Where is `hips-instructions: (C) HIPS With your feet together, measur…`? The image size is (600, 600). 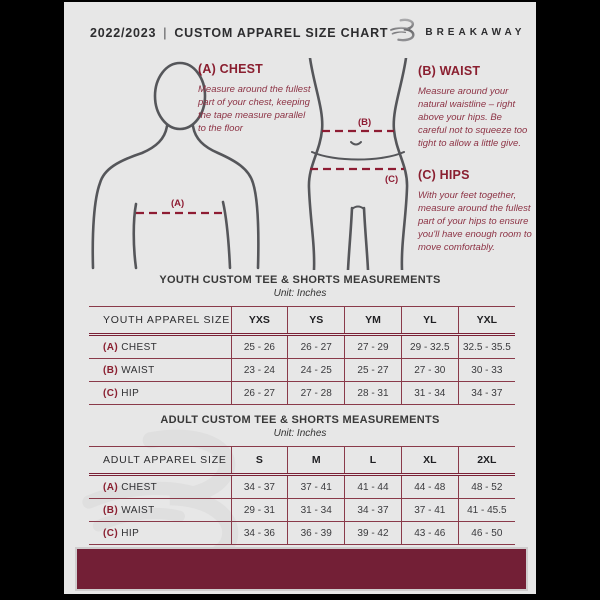 hips-instructions: (C) HIPS With your feet together, measur… is located at coordinates (475, 211).